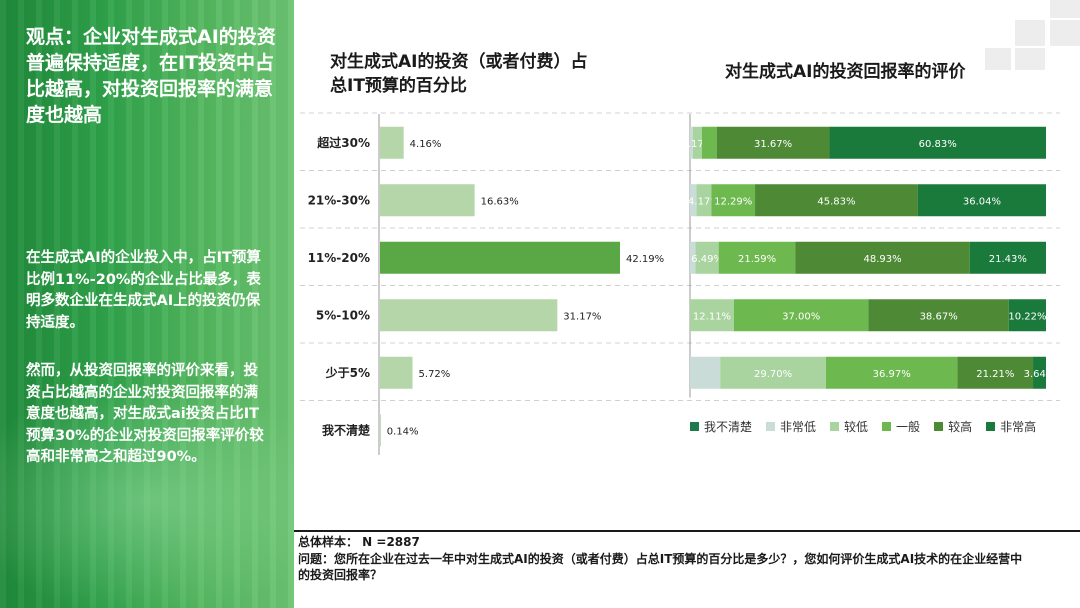  Describe the element at coordinates (426, 144) in the screenshot. I see `left-bar-value-label: 4.16%` at that location.